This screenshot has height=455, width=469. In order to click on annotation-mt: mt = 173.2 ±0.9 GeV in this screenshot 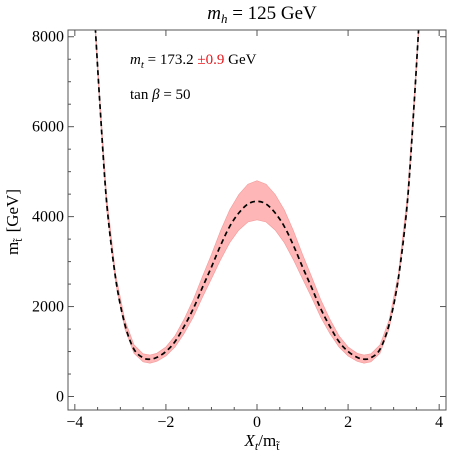, I will do `click(193, 61)`.